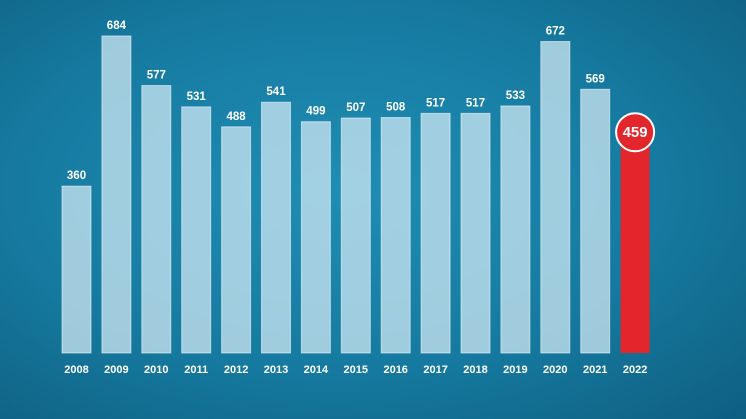 This screenshot has height=419, width=746. I want to click on bar-value-label: 533, so click(515, 96).